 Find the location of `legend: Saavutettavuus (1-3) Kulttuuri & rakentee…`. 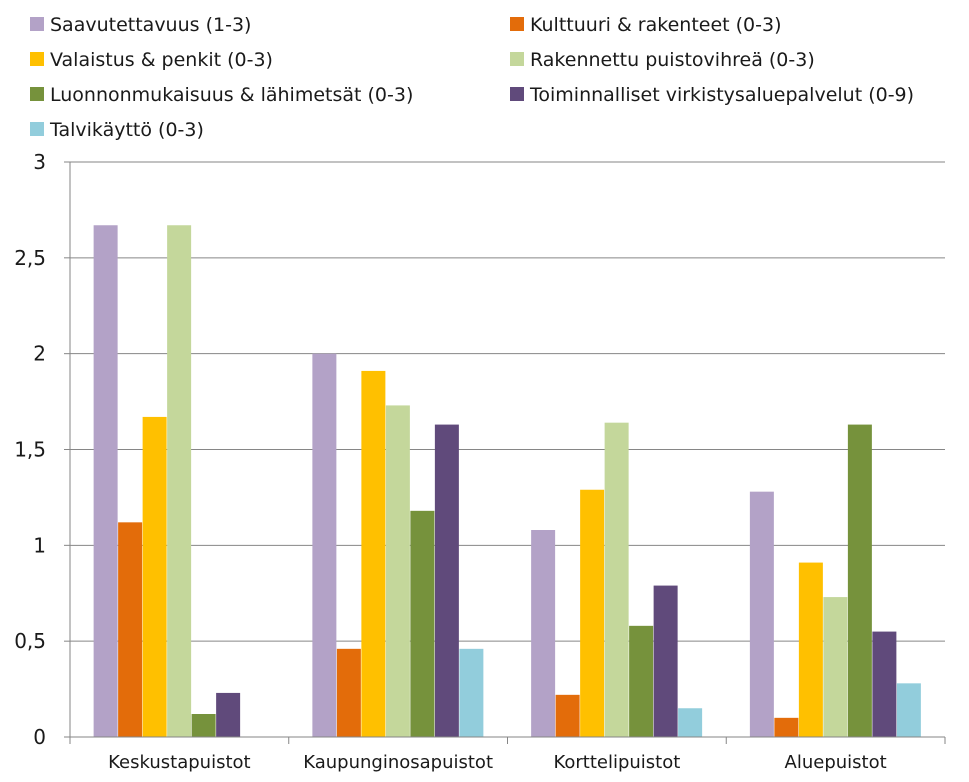

legend: Saavutettavuus (1-3) Kulttuuri & rakentee… is located at coordinates (472, 77).